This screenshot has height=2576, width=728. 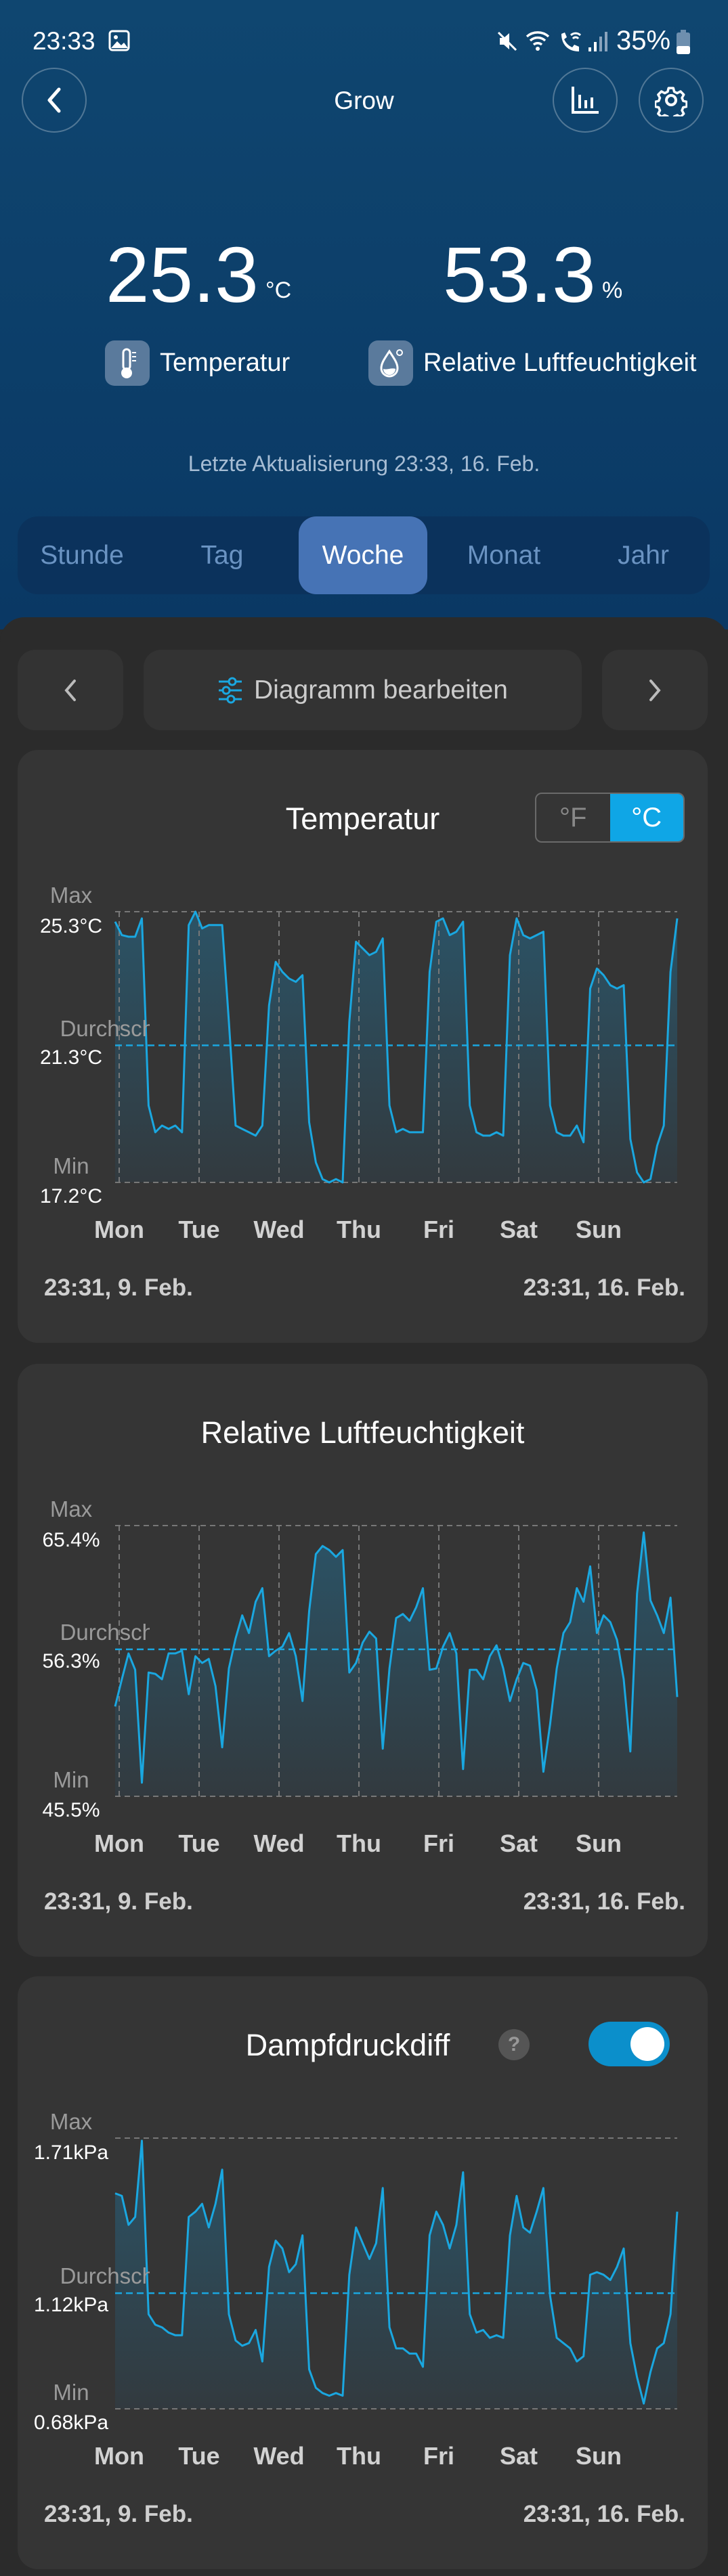 What do you see at coordinates (364, 100) in the screenshot?
I see `page-title: Grow` at bounding box center [364, 100].